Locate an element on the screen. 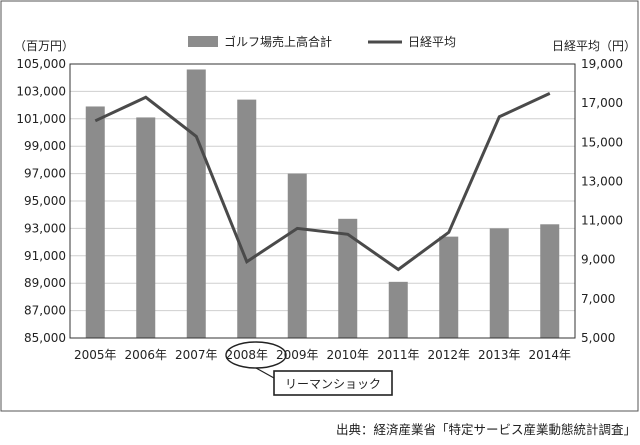 This screenshot has height=445, width=640. x-tick-label: 2011年 is located at coordinates (398, 355).